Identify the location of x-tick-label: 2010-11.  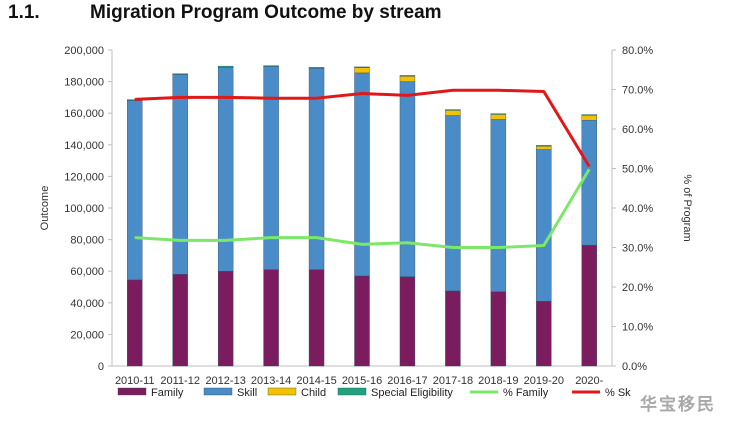
(135, 381).